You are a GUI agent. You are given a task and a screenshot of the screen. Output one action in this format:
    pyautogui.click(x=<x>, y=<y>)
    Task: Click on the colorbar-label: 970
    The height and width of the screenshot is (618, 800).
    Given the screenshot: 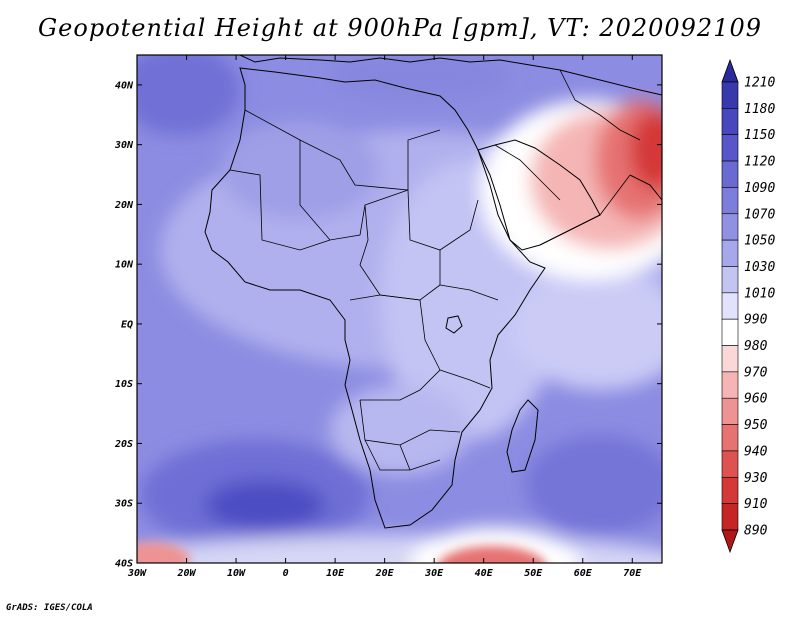 What is the action you would take?
    pyautogui.click(x=756, y=372)
    